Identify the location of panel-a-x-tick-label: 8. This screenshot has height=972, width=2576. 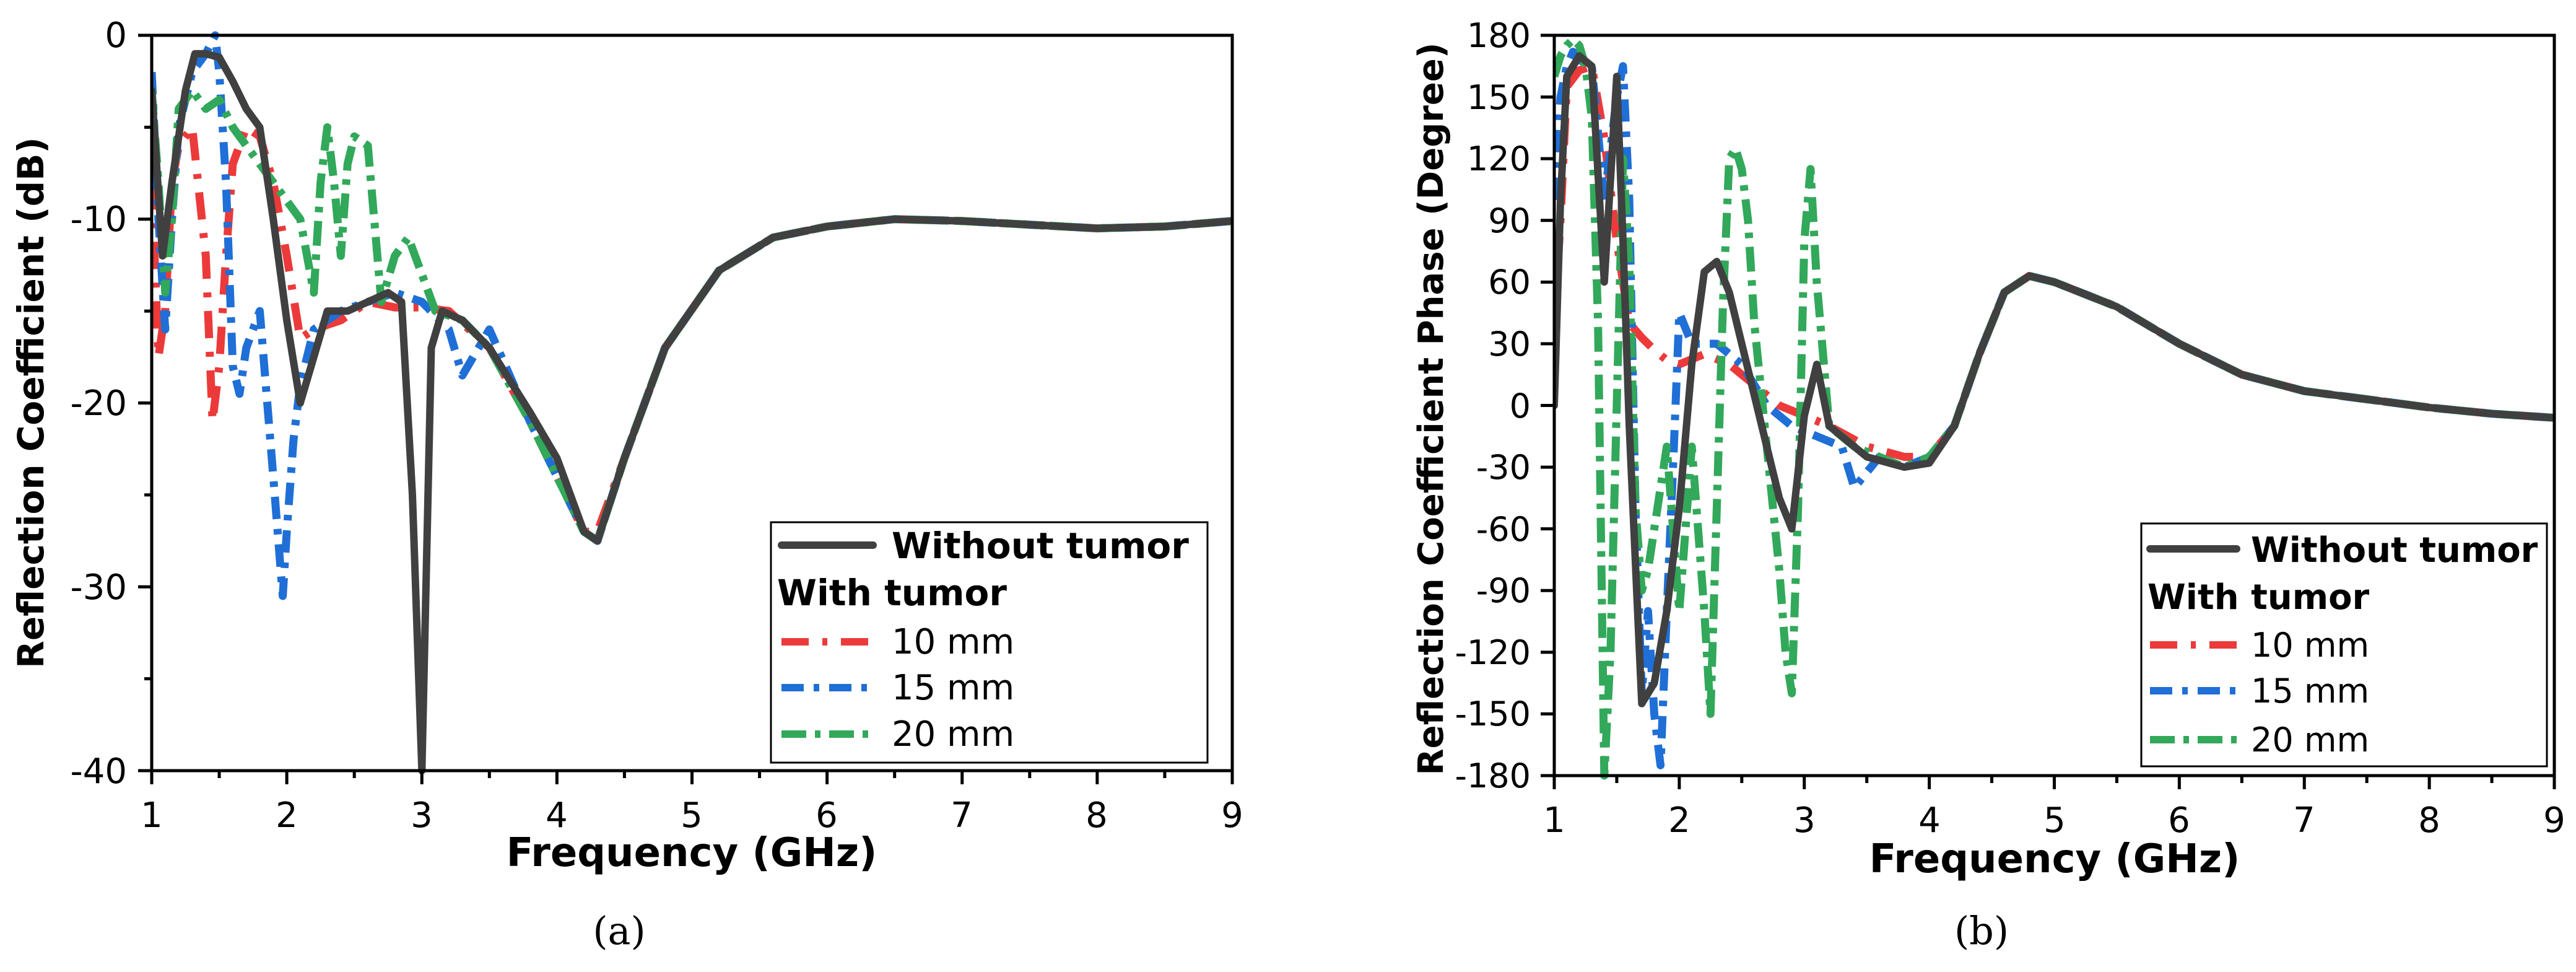
(1097, 816).